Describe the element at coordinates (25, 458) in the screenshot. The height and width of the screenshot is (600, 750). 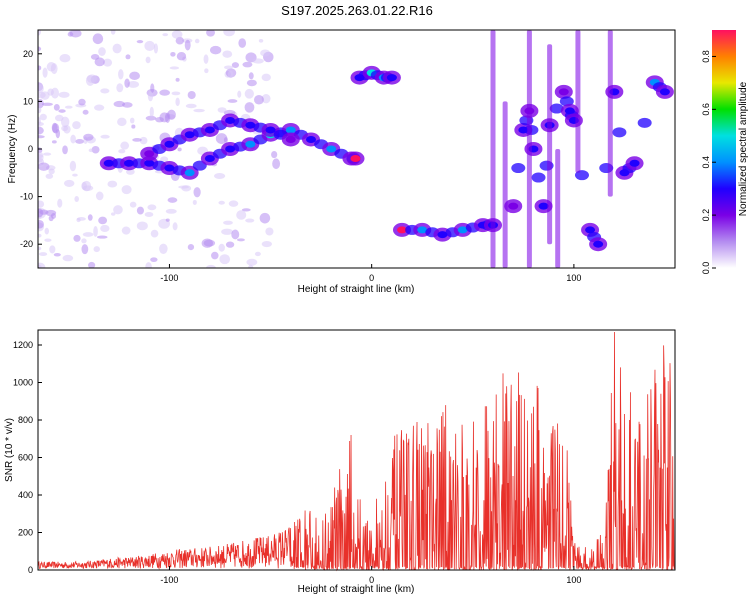
I see `snr-y-tick-label: 600` at that location.